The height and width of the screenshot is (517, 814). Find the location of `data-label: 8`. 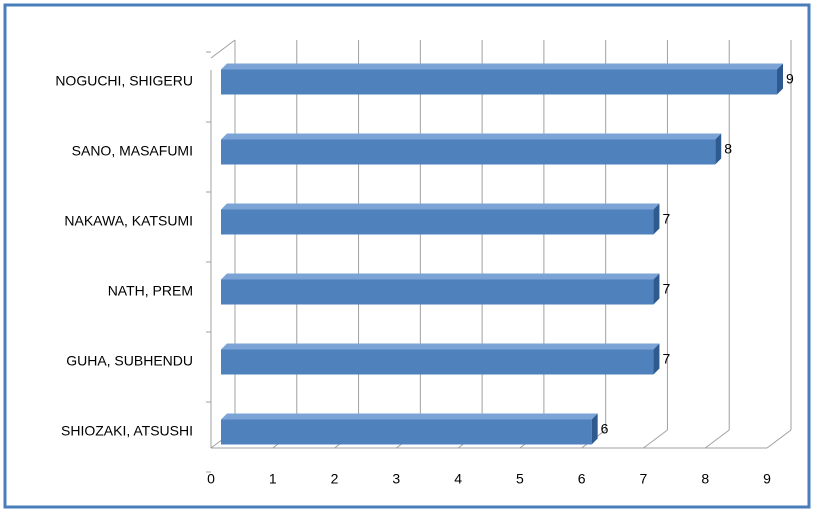

data-label: 8 is located at coordinates (728, 149).